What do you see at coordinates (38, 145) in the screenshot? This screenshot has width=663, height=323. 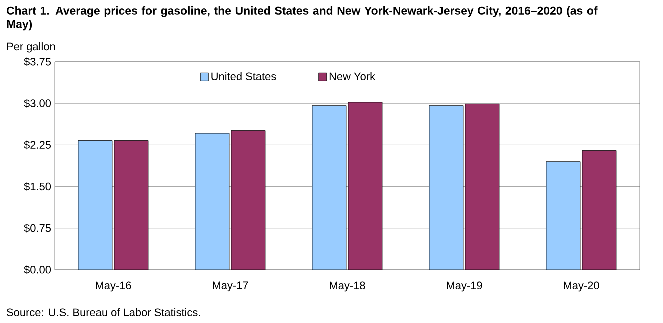 I see `y-tick-label: $2.25` at bounding box center [38, 145].